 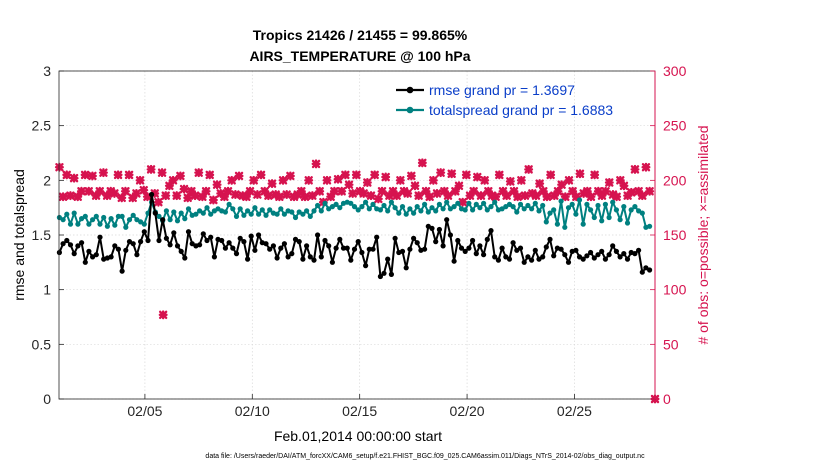 I want to click on left-y-tick-label: 2, so click(x=47, y=180).